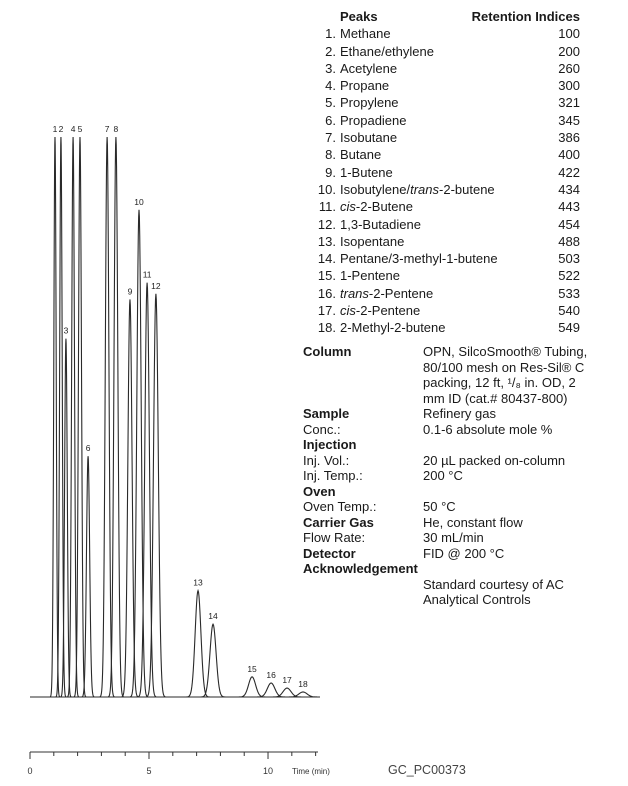 The height and width of the screenshot is (786, 628). I want to click on table-row: 11. cis-2-Butene 443, so click(440, 206).